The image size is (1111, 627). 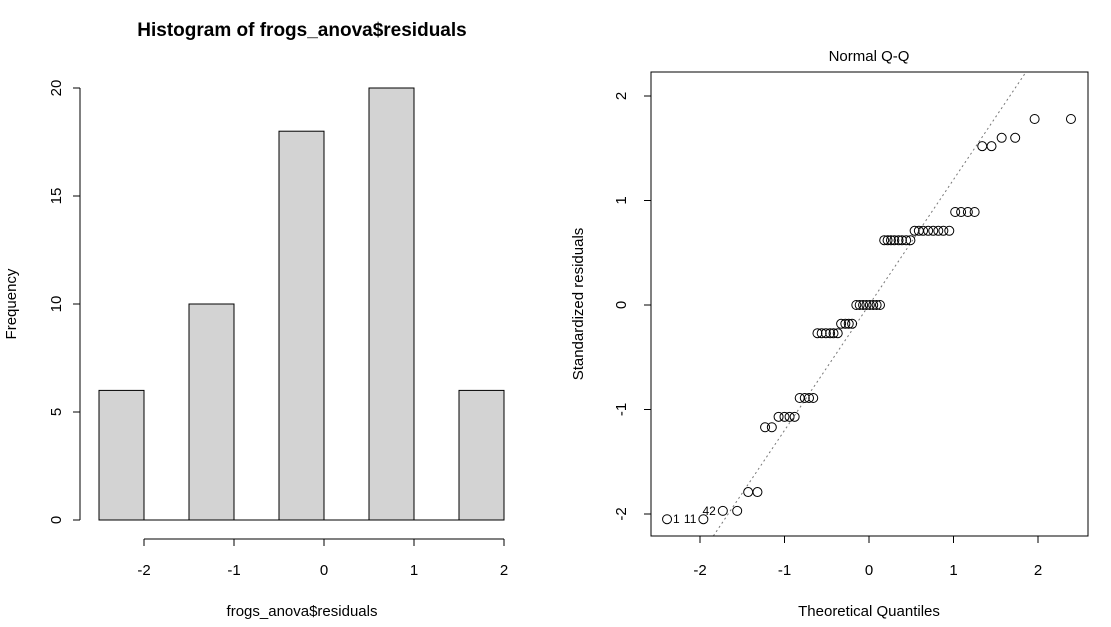 What do you see at coordinates (504, 570) in the screenshot?
I see `histogram-x-tick-label: 2` at bounding box center [504, 570].